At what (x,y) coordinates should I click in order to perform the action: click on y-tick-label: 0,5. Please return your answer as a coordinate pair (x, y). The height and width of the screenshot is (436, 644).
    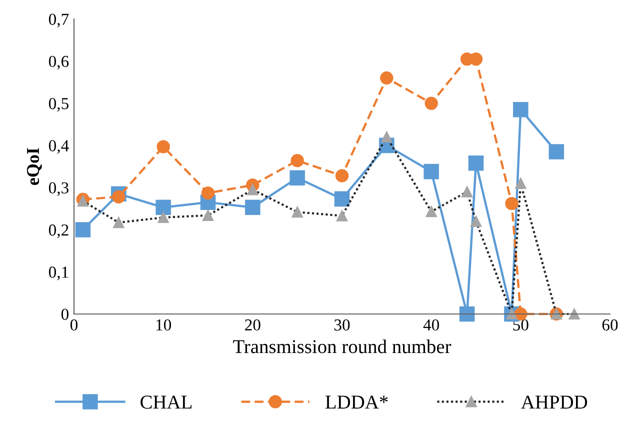
    Looking at the image, I should click on (58, 105).